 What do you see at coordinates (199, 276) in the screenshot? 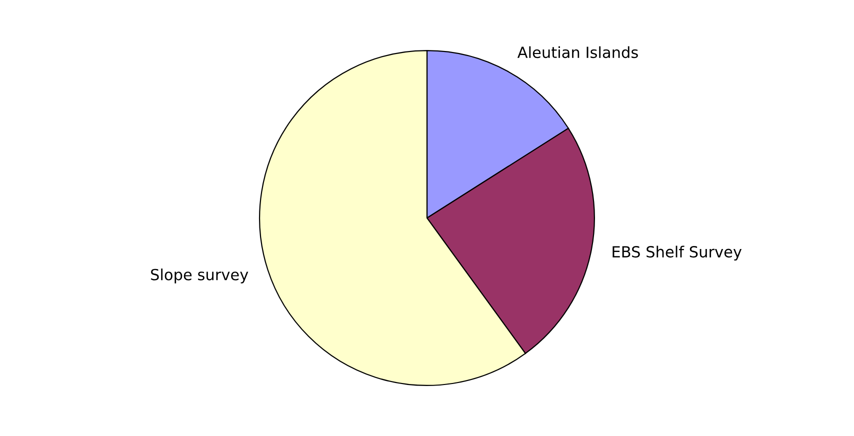
I see `slice-label: Slope survey` at bounding box center [199, 276].